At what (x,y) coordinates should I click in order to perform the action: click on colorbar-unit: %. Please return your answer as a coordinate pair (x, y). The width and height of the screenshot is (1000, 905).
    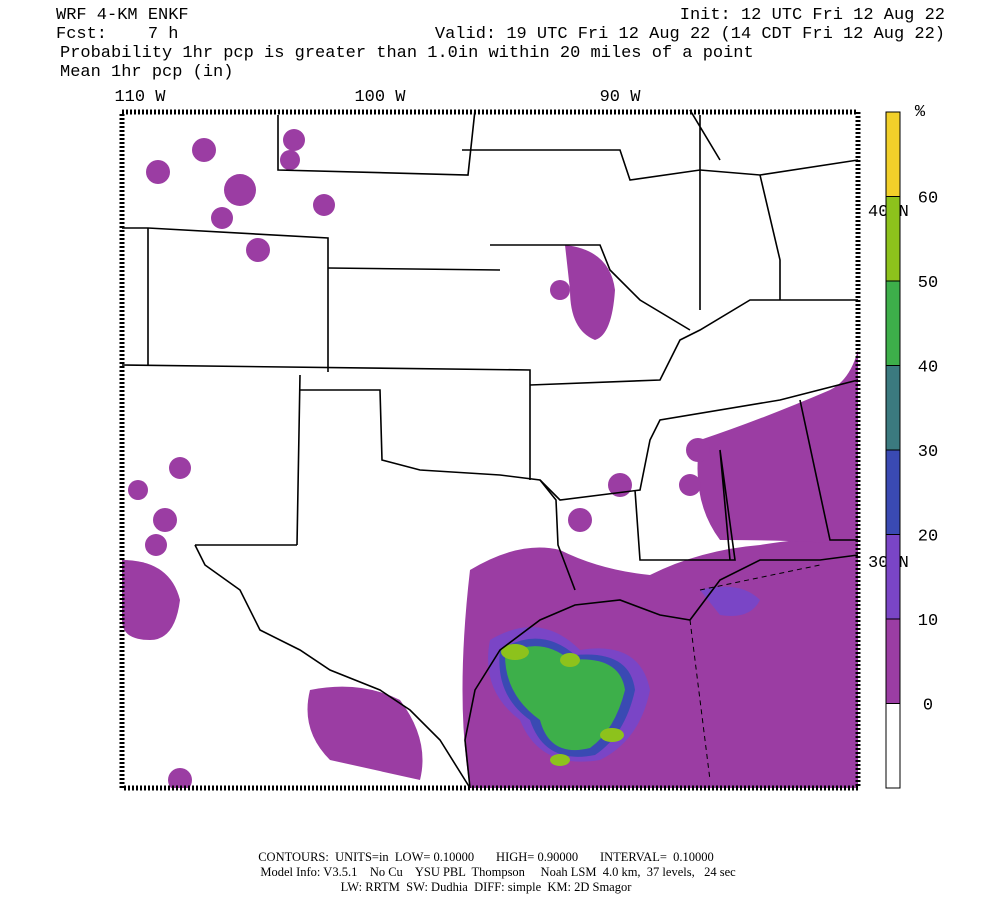
    Looking at the image, I should click on (920, 112).